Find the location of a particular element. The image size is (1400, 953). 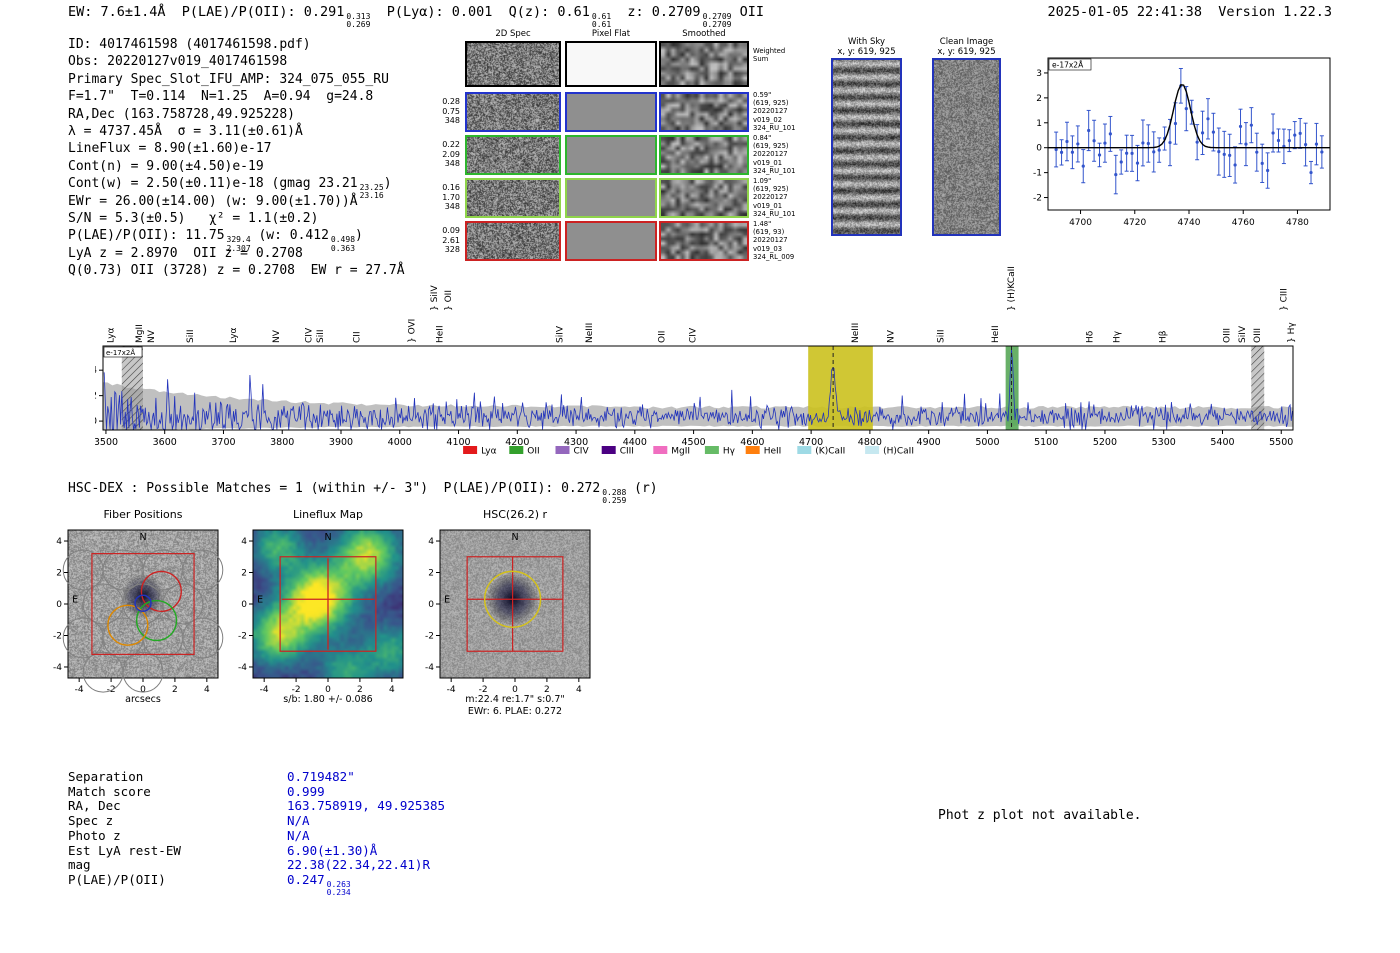

legend-item: (K)CaII is located at coordinates (821, 451).